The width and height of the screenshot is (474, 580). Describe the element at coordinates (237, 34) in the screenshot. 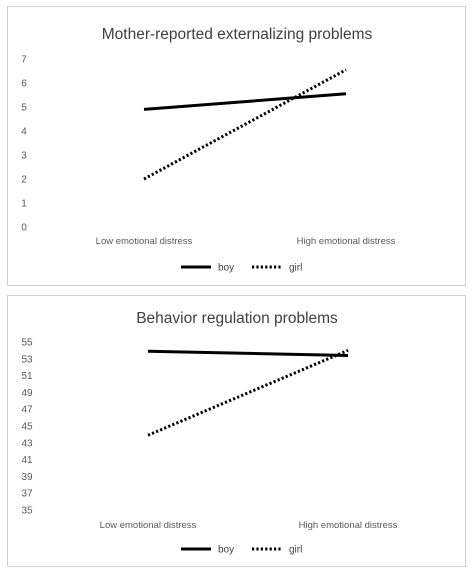

I see `chart-title: Mother-reported externalizing problems` at that location.